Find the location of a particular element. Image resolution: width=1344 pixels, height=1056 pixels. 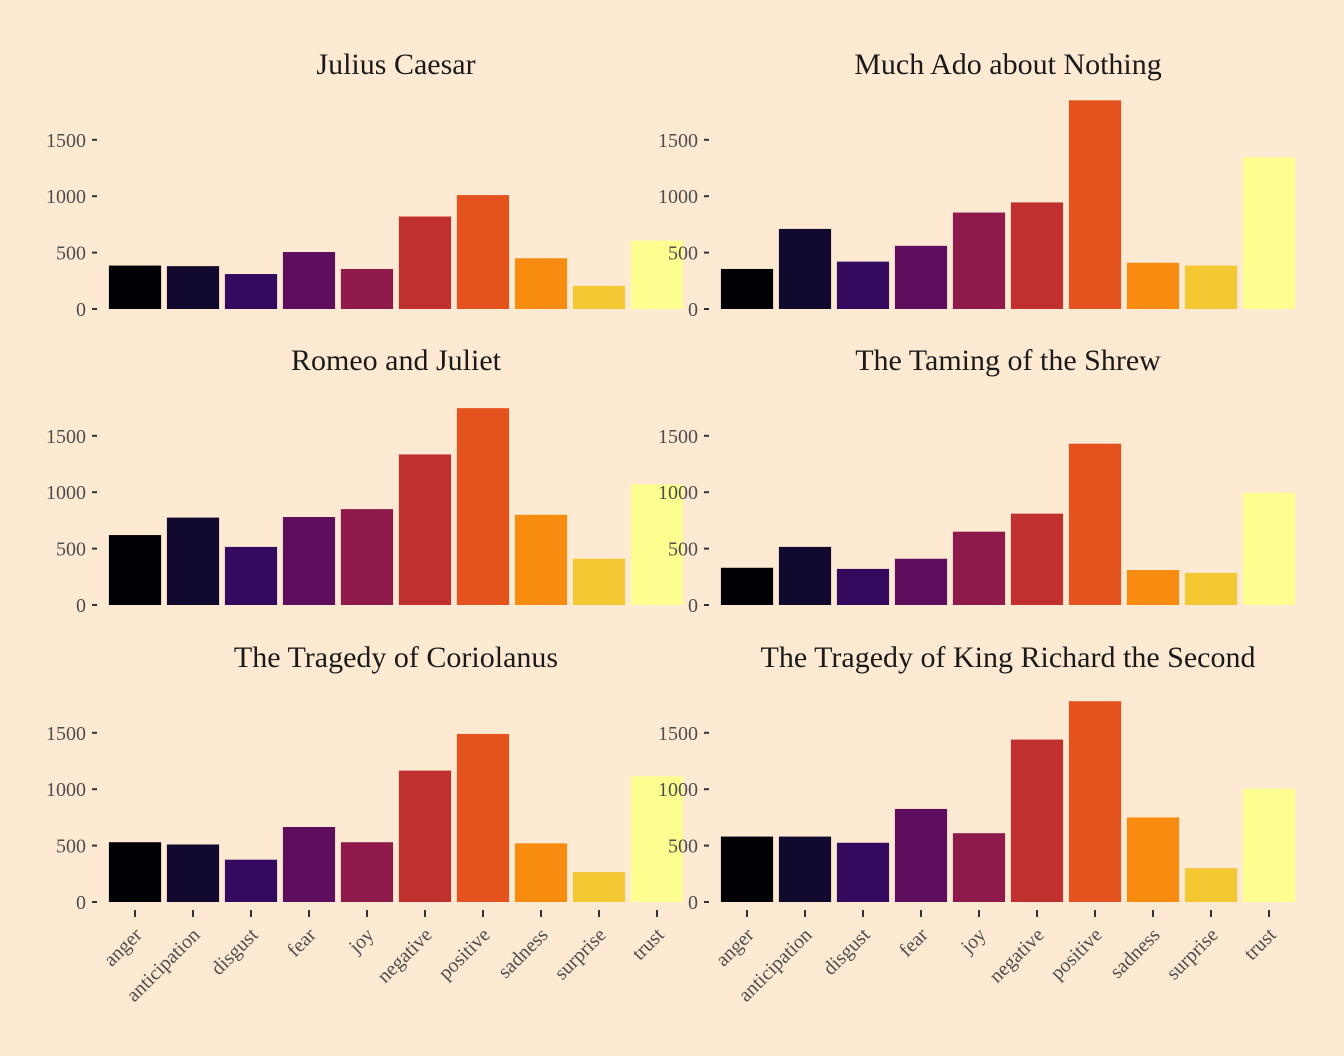

chart-panel: Julius Caesar 0 500 1000 1500 is located at coordinates (365, 184).